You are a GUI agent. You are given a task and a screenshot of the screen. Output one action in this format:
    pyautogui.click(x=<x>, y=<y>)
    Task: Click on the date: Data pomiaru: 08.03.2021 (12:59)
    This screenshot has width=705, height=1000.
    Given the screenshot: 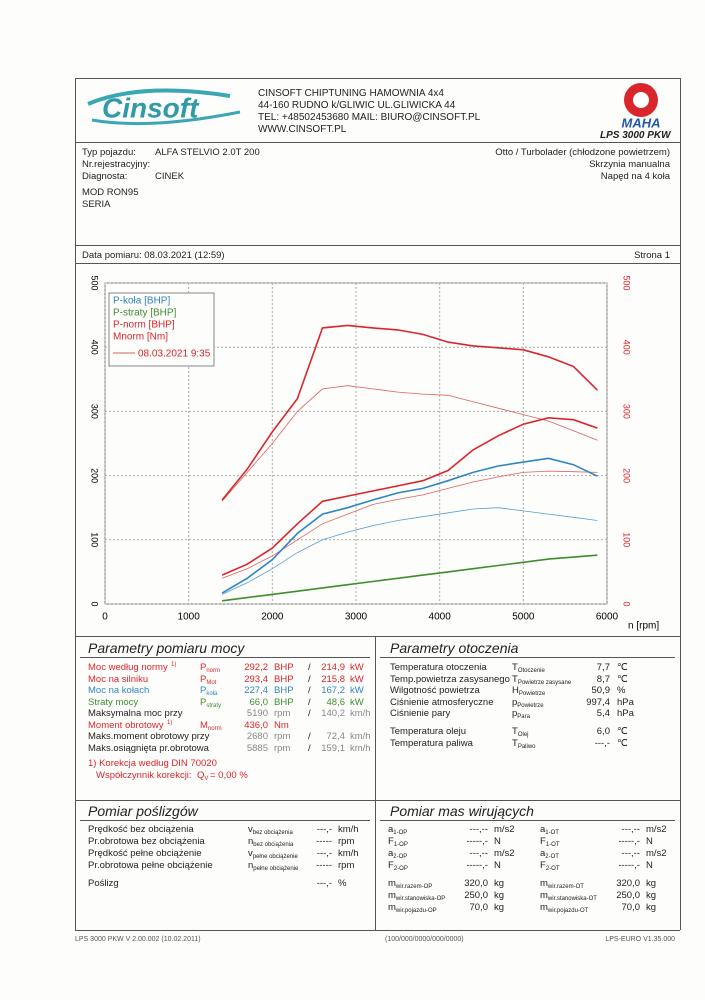 What is the action you would take?
    pyautogui.click(x=153, y=255)
    